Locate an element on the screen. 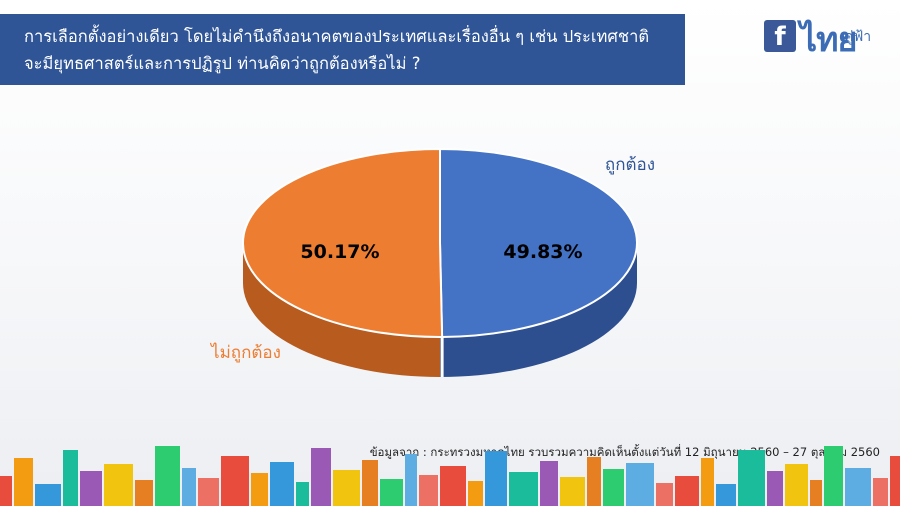 The height and width of the screenshot is (506, 900). facebook-icon: f is located at coordinates (780, 36).